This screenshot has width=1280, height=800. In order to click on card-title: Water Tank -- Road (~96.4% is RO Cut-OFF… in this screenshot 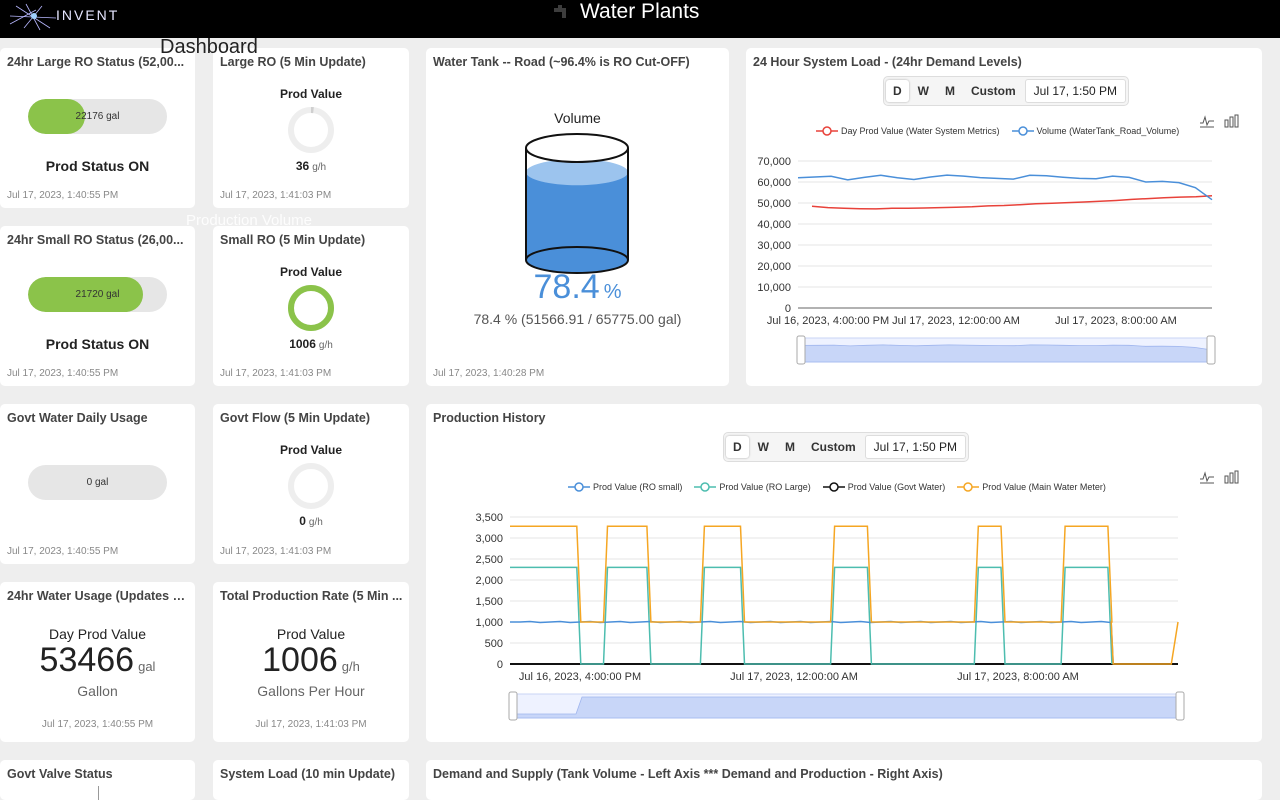, I will do `click(561, 62)`.